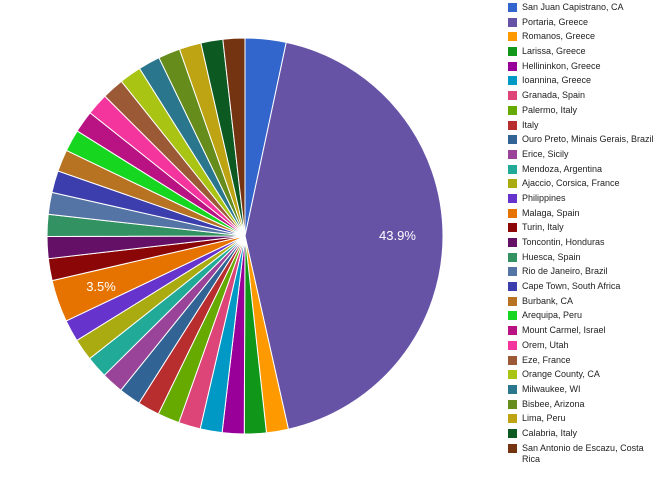  I want to click on legend-item: Mount Carmel, Israel, so click(584, 330).